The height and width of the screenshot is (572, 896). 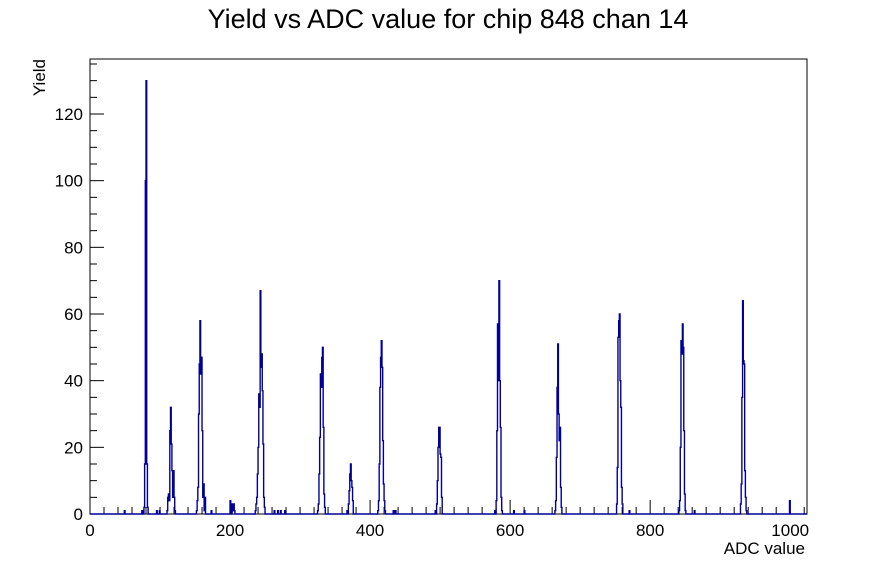 I want to click on x-tick-label: 0, so click(x=89, y=530).